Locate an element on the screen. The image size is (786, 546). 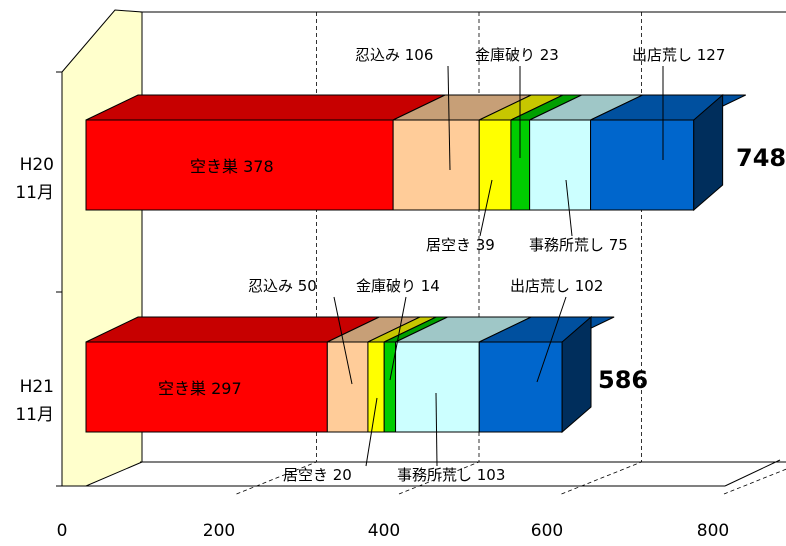
x-tick-label: 0 is located at coordinates (62, 531).